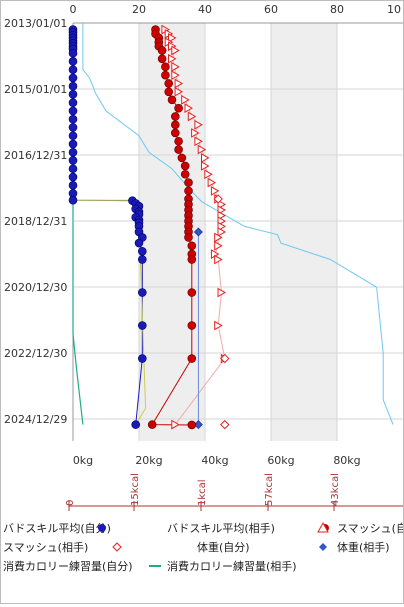 This screenshot has height=607, width=404. Describe the element at coordinates (223, 547) in the screenshot. I see `legend-label: 体重(自分)` at that location.